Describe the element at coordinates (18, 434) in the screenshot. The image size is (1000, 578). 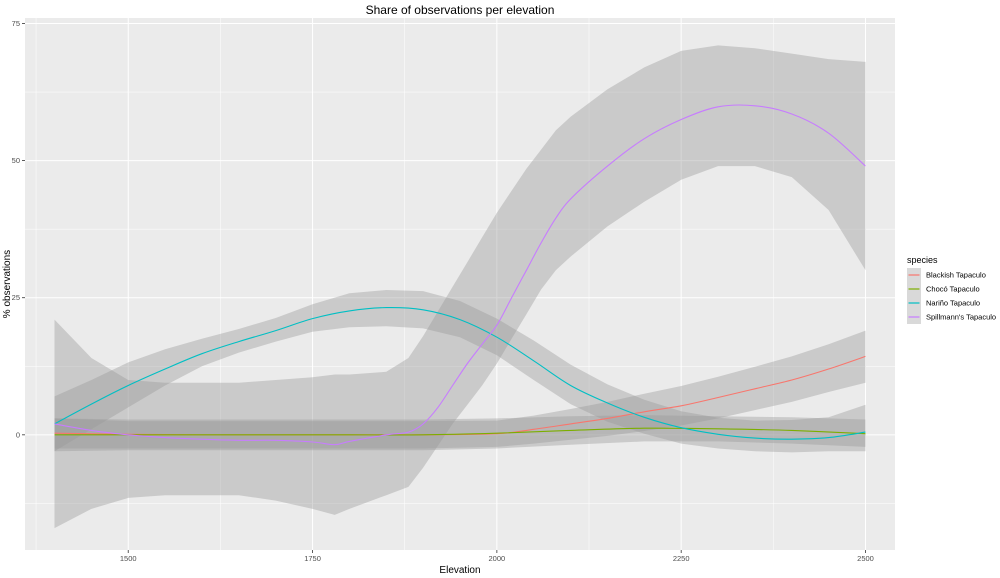
I see `y-tick-label: 0` at that location.